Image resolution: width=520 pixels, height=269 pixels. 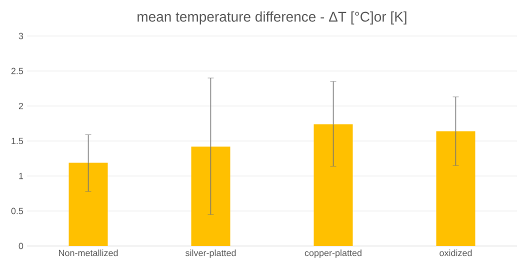 What do you see at coordinates (456, 253) in the screenshot?
I see `x-tick-label: oxidized` at bounding box center [456, 253].